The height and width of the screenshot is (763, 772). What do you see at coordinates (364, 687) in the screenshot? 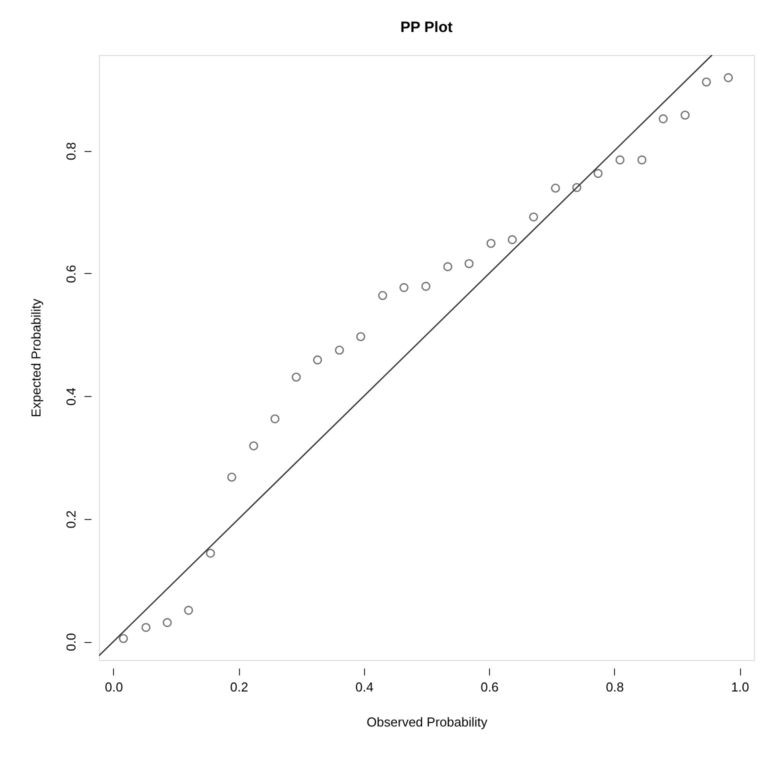
I see `x-tick-label: 0.4` at bounding box center [364, 687].